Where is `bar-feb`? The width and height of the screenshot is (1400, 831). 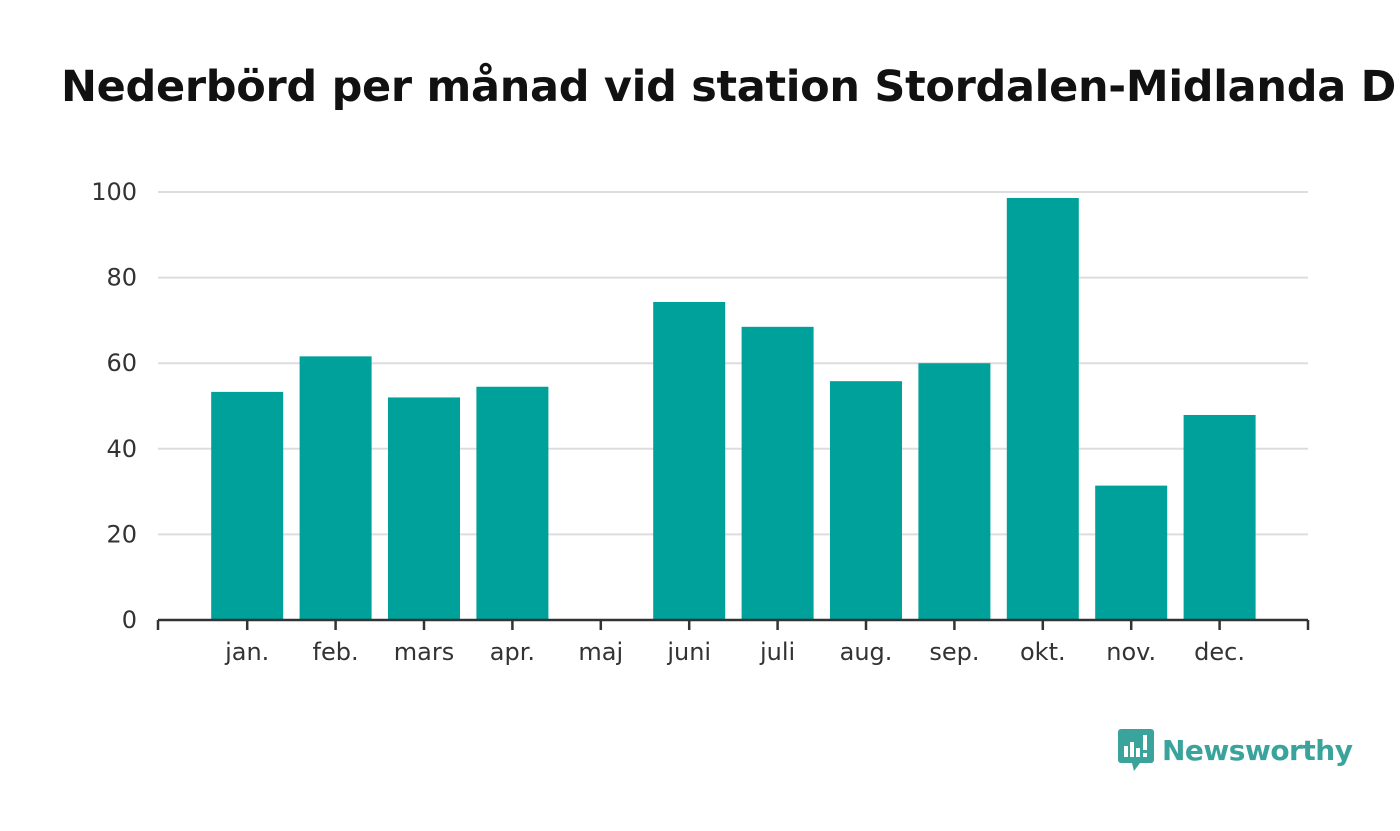 bar-feb is located at coordinates (335, 488).